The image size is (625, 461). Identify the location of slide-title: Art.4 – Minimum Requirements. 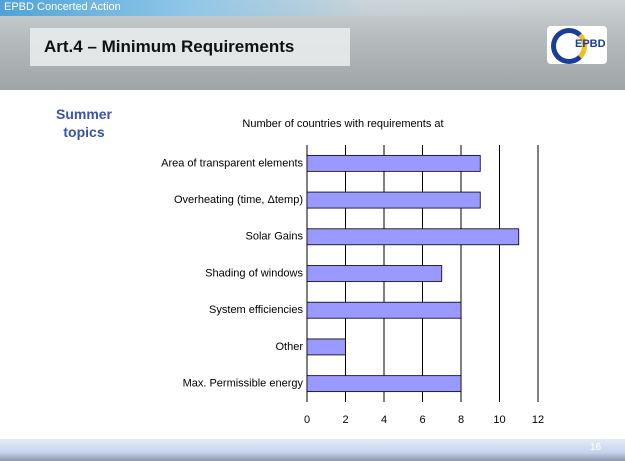
(169, 46).